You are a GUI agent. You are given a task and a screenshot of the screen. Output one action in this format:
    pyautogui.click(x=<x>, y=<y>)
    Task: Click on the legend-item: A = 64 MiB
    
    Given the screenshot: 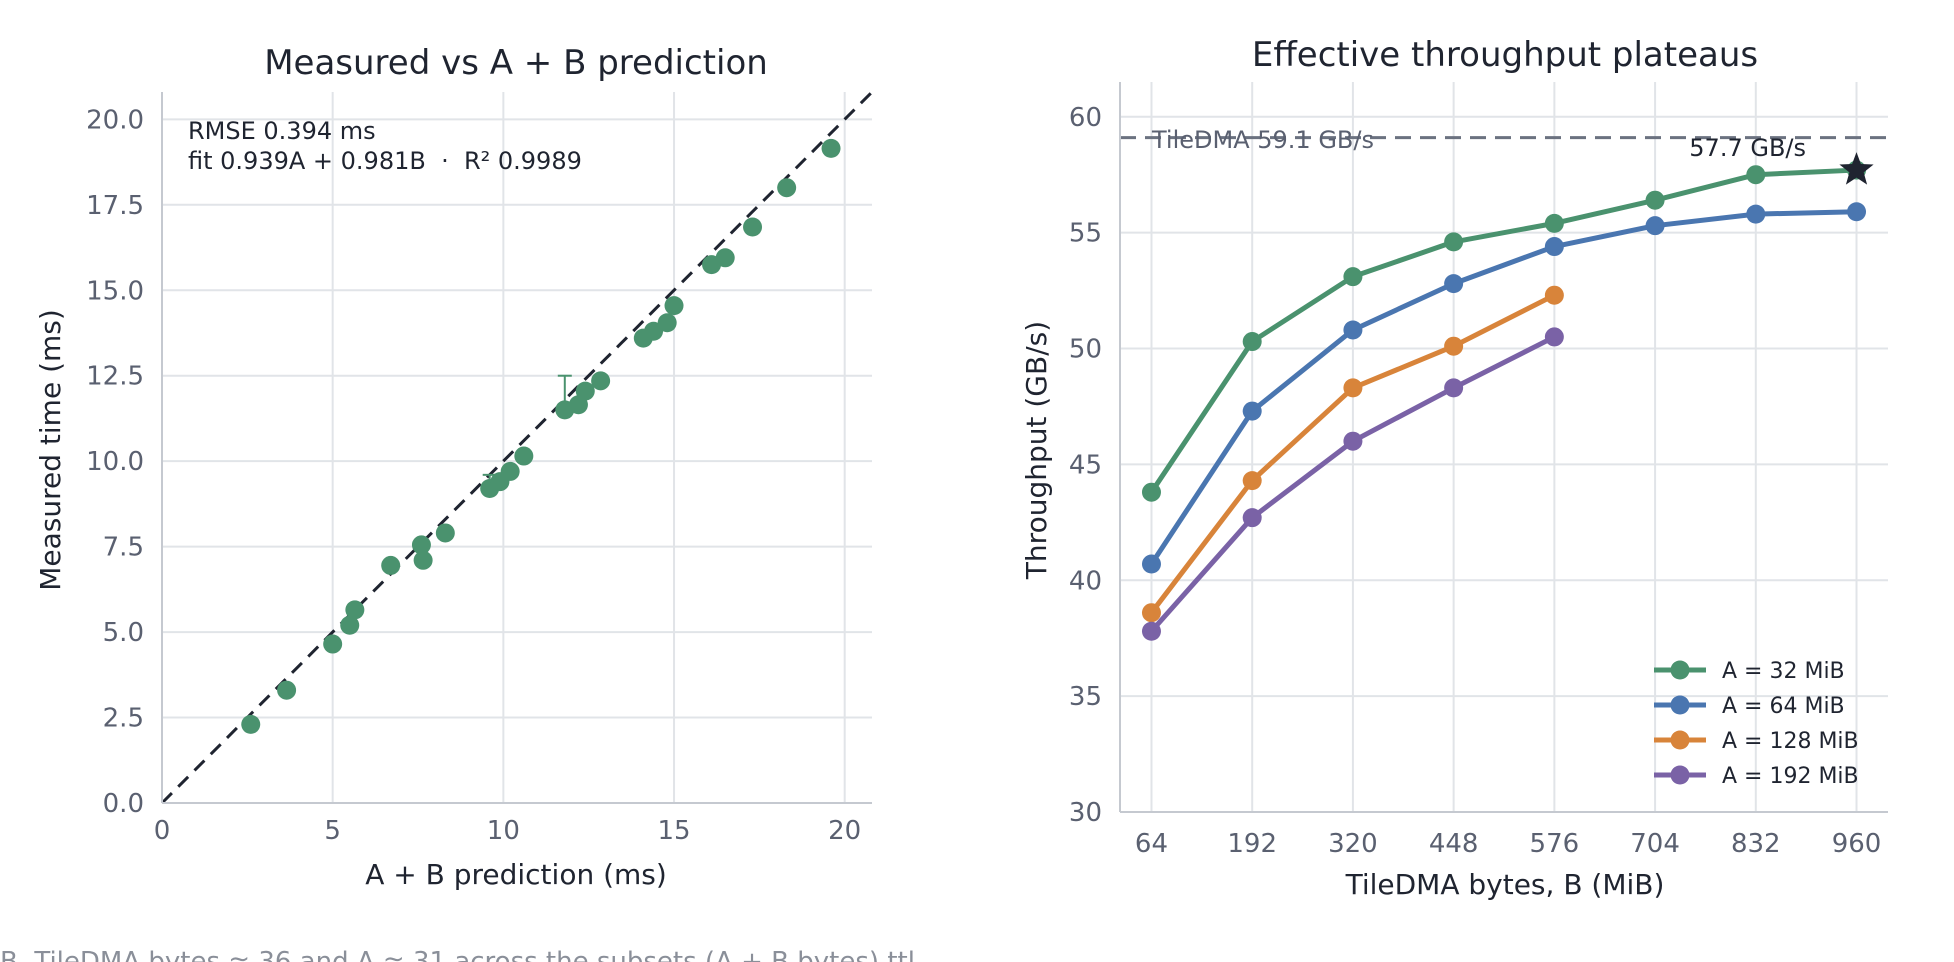 What is the action you would take?
    pyautogui.click(x=1749, y=706)
    